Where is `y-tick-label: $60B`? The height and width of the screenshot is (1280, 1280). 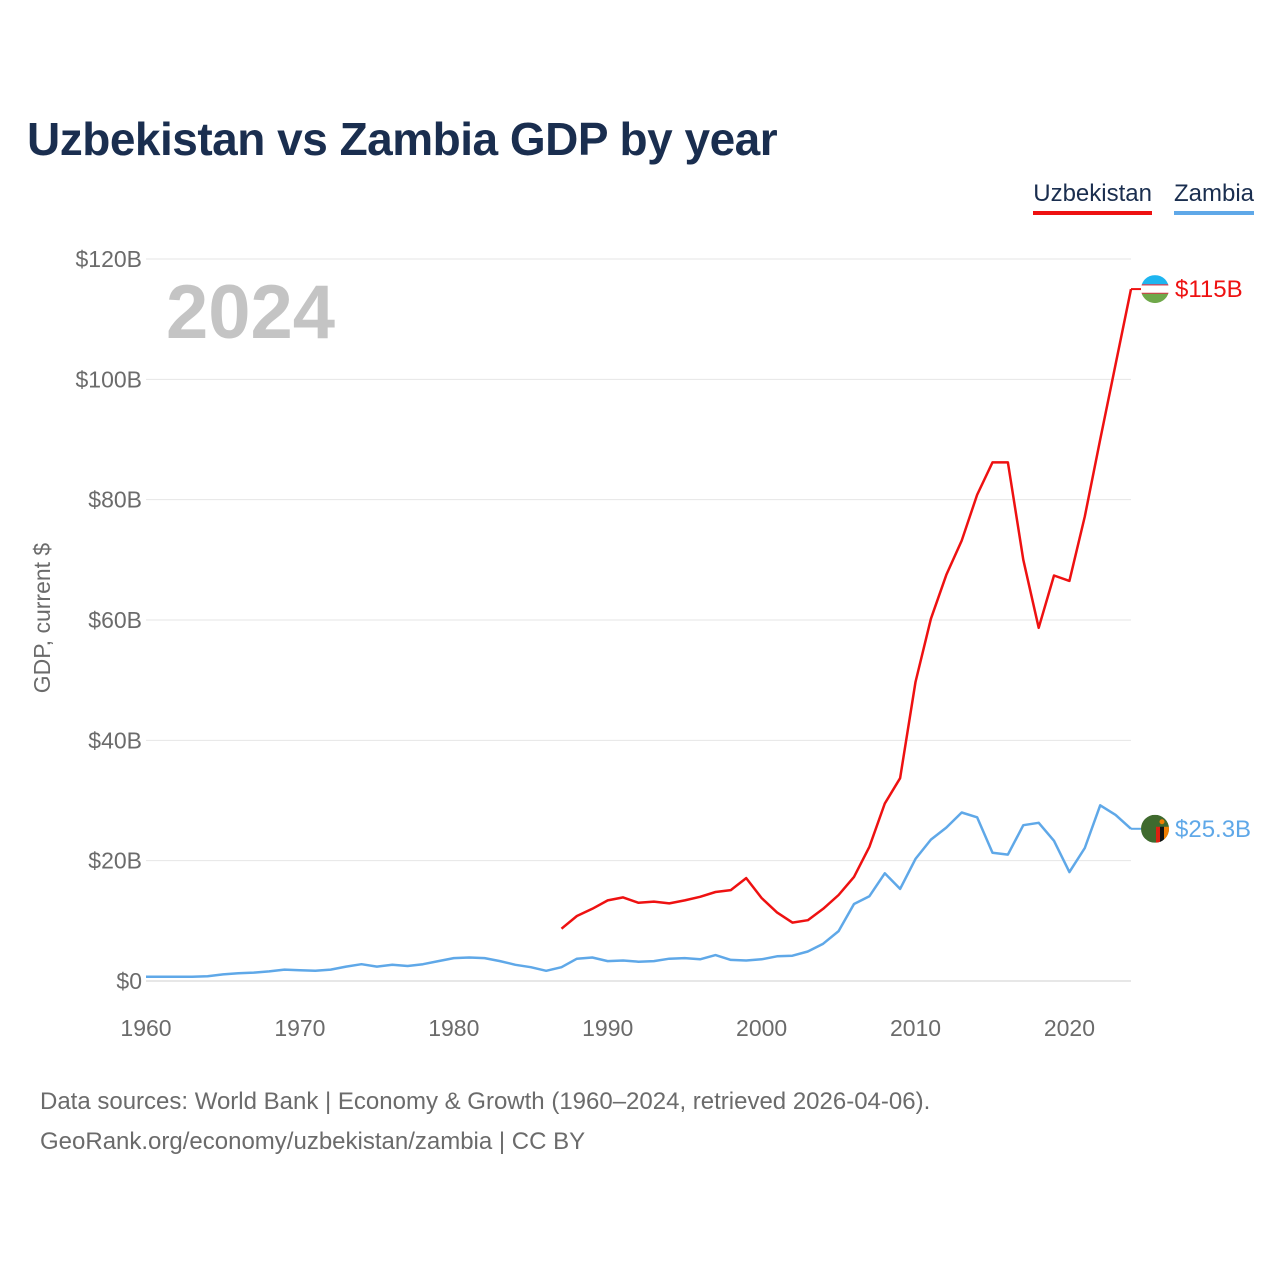 y-tick-label: $60B is located at coordinates (115, 620).